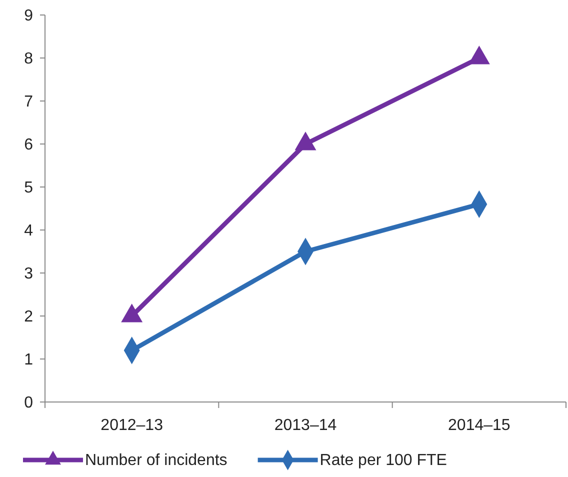  I want to click on y-tick-label: 9, so click(29, 16).